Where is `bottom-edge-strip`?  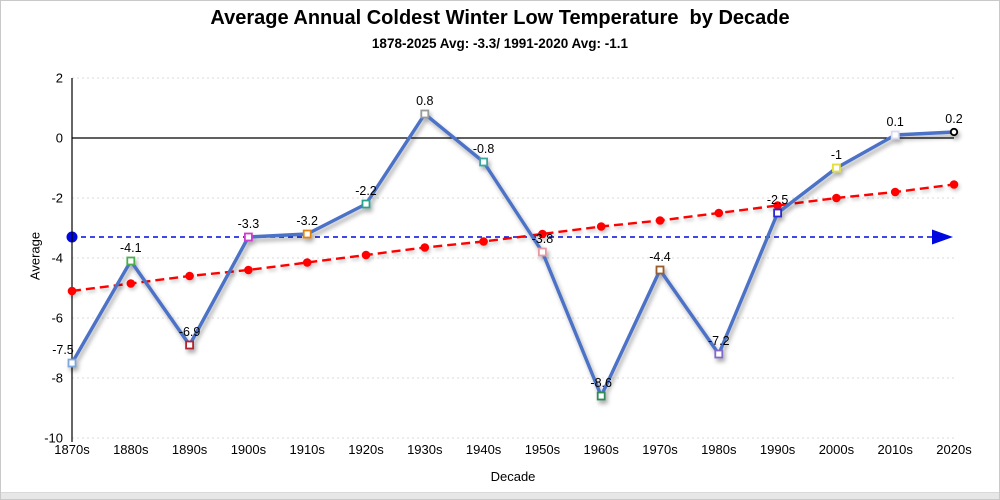
bottom-edge-strip is located at coordinates (500, 495).